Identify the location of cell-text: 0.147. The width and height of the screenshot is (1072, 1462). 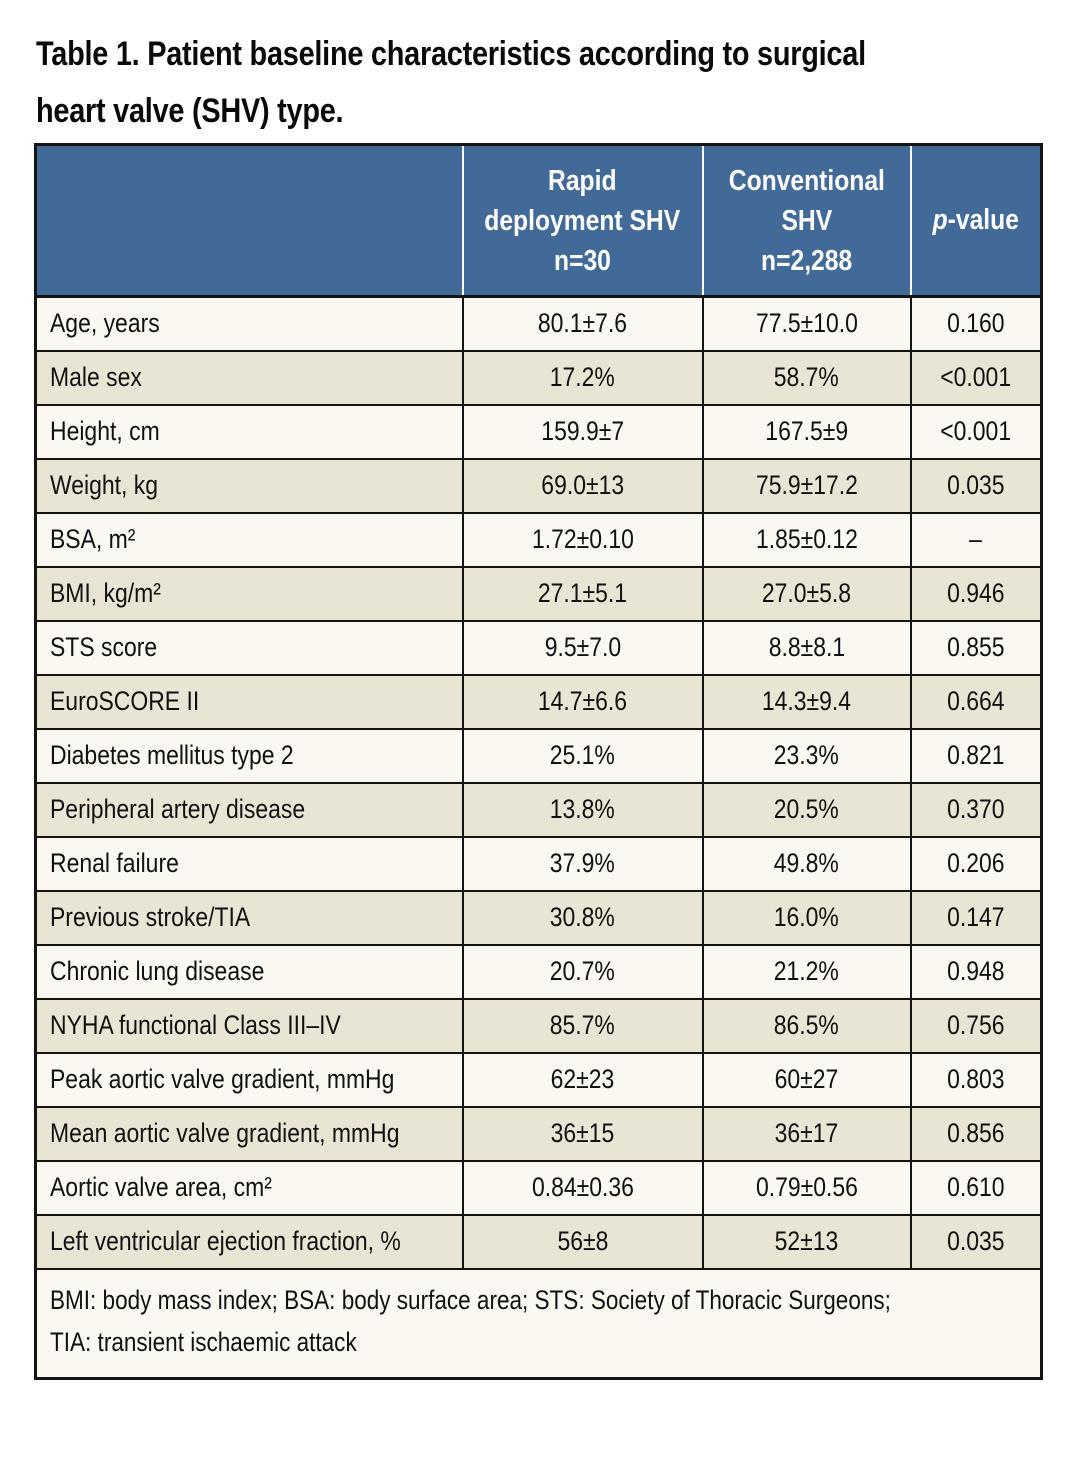
(976, 917).